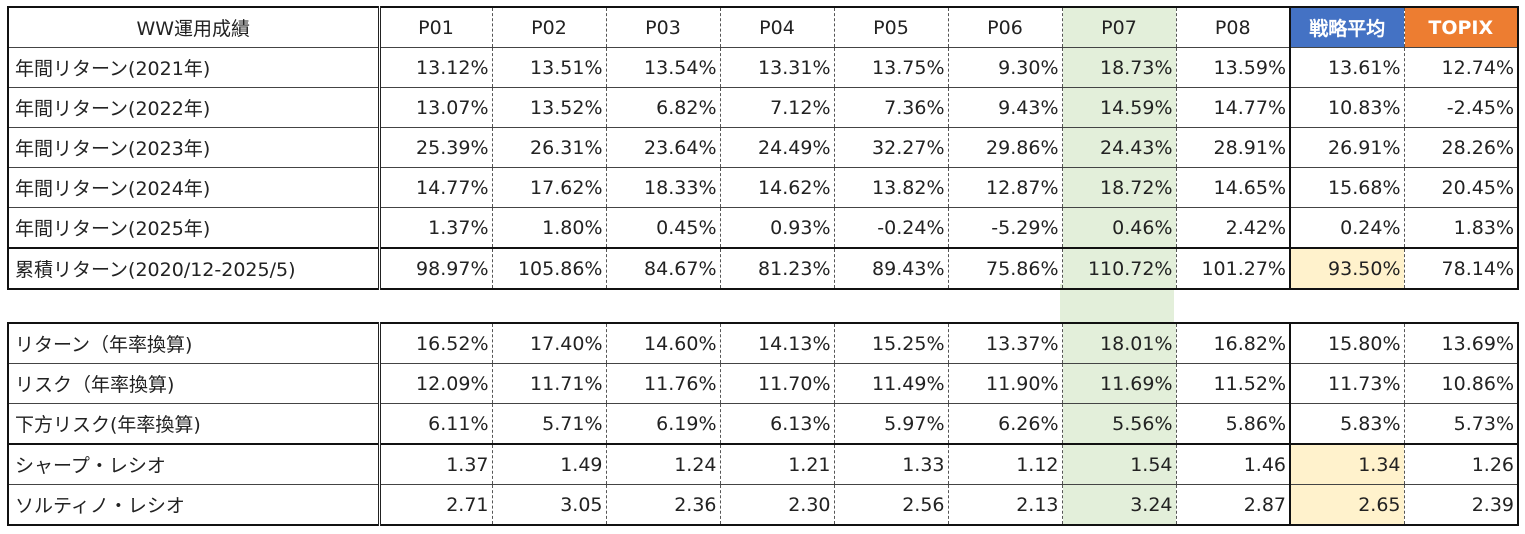  I want to click on table-cell: 2.13, so click(1005, 505).